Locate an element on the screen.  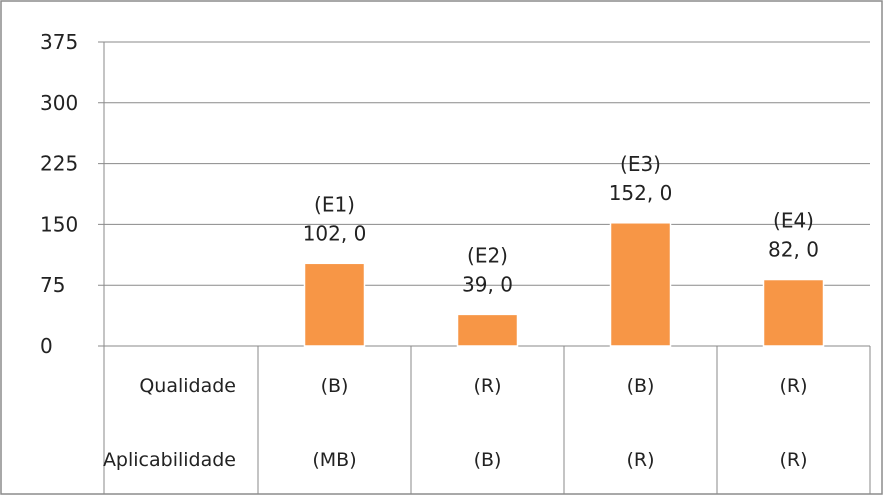
table-cell: (MB) is located at coordinates (334, 460).